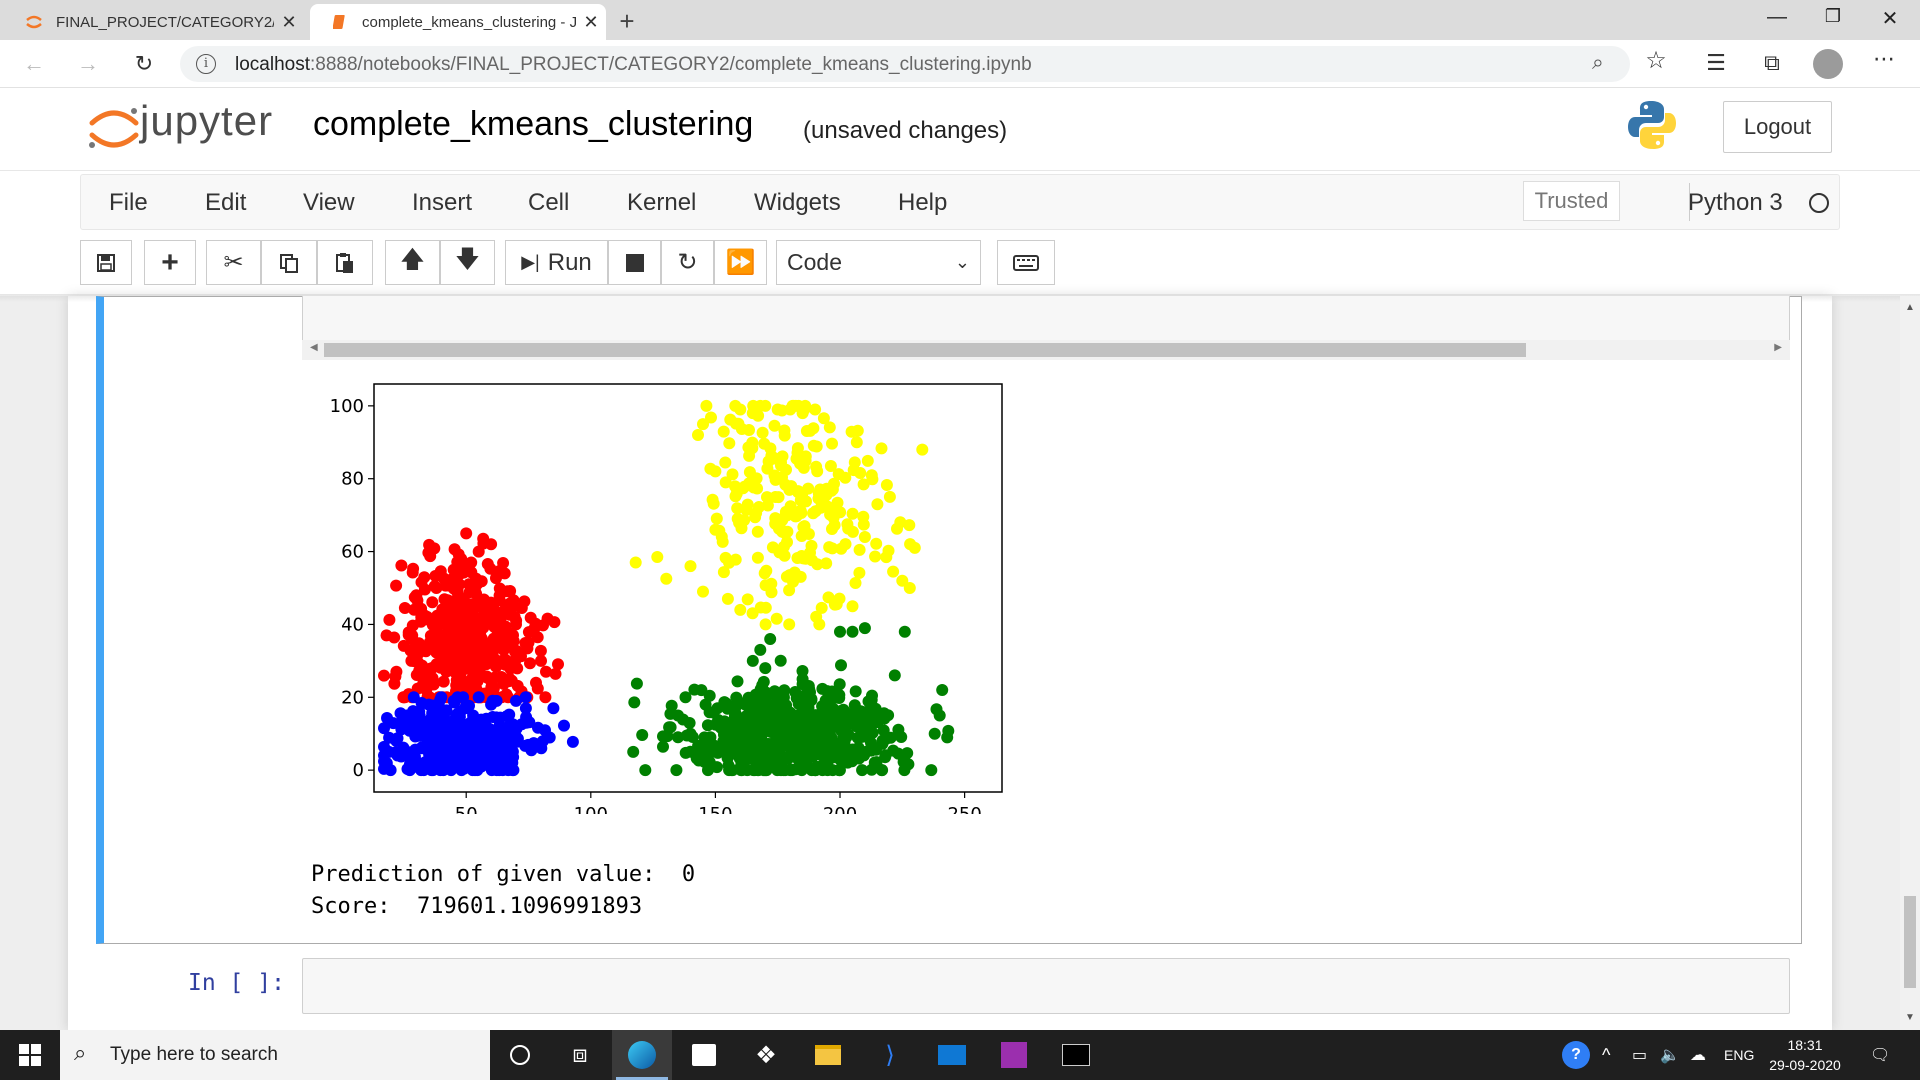 This screenshot has height=1080, width=1920. I want to click on favorites-list-icon: ☰, so click(1716, 62).